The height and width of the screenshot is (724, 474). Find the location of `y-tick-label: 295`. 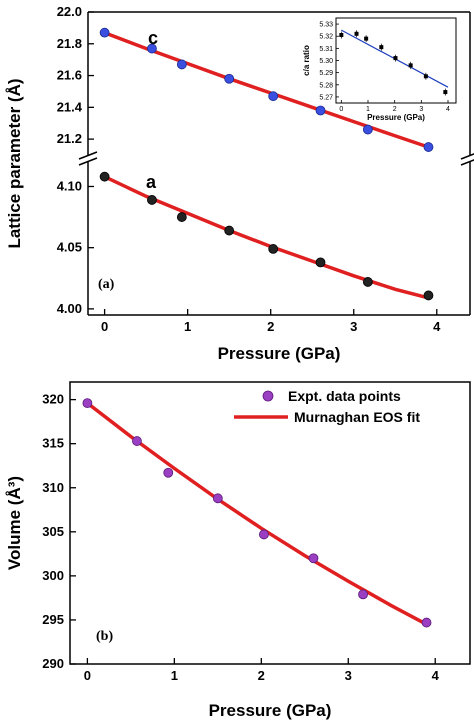

y-tick-label: 295 is located at coordinates (53, 619).